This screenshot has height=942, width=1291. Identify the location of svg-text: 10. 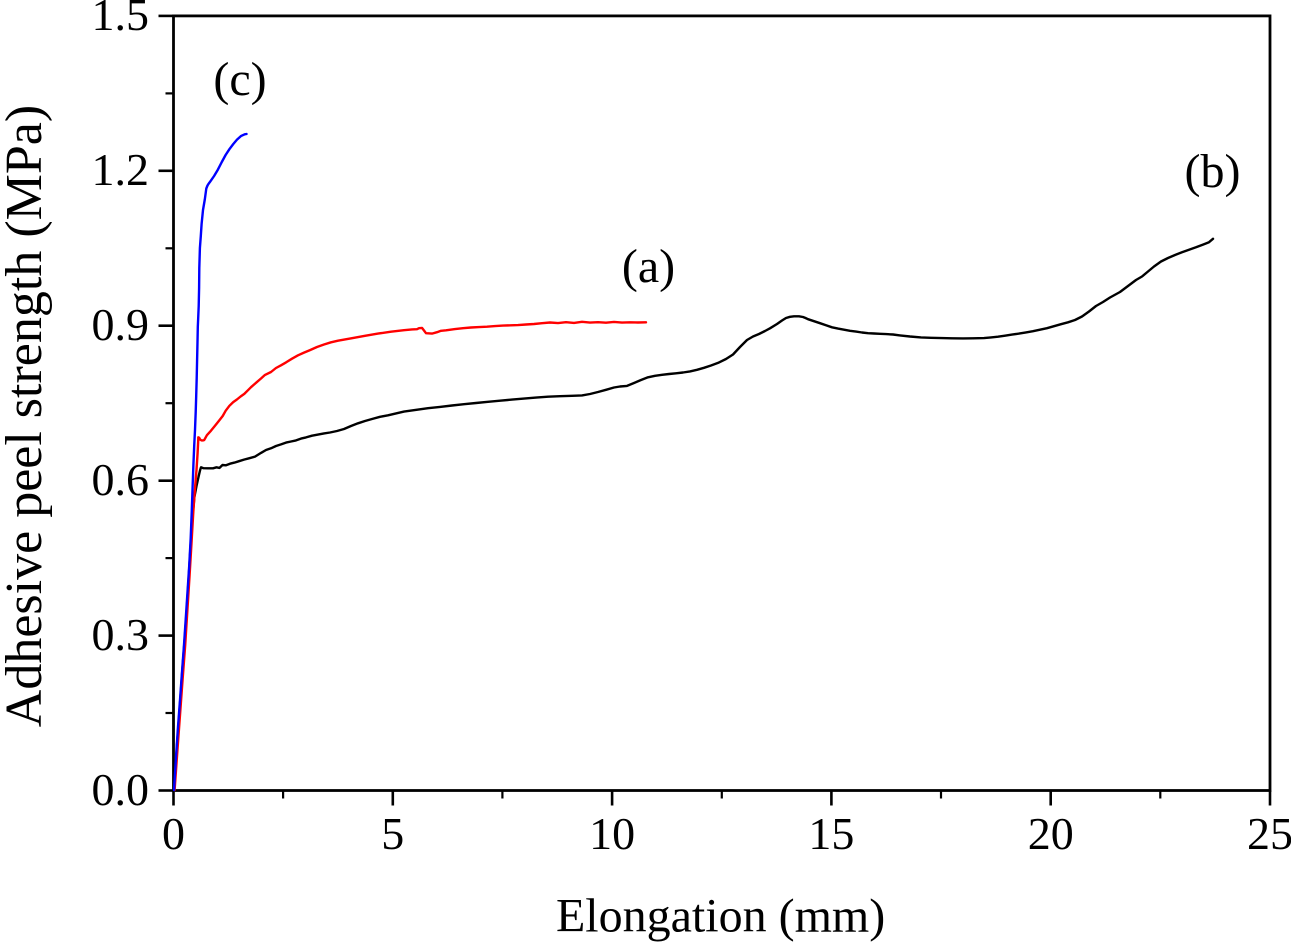
(612, 833).